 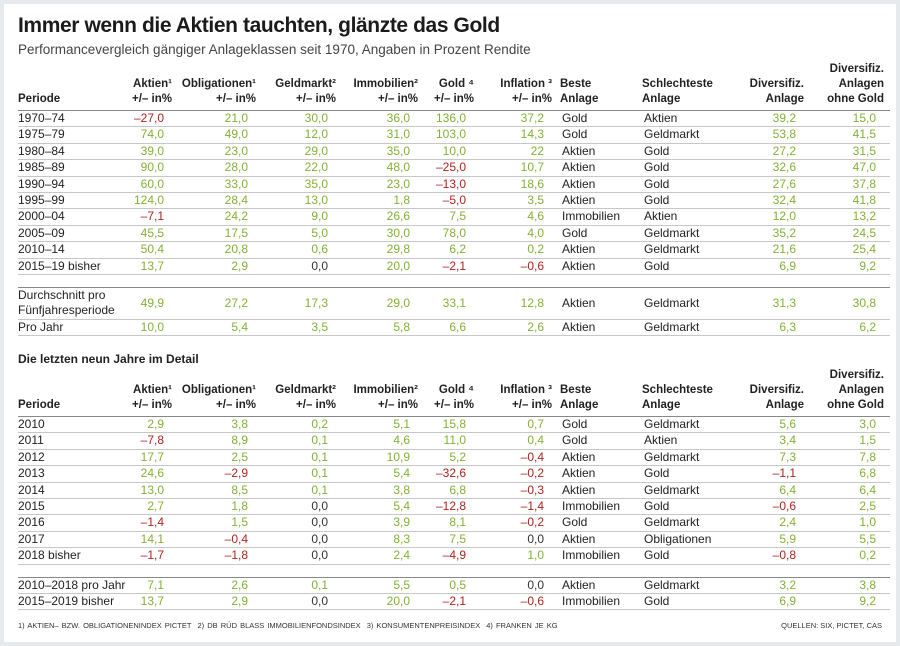 I want to click on cell: 8,9, so click(x=220, y=441).